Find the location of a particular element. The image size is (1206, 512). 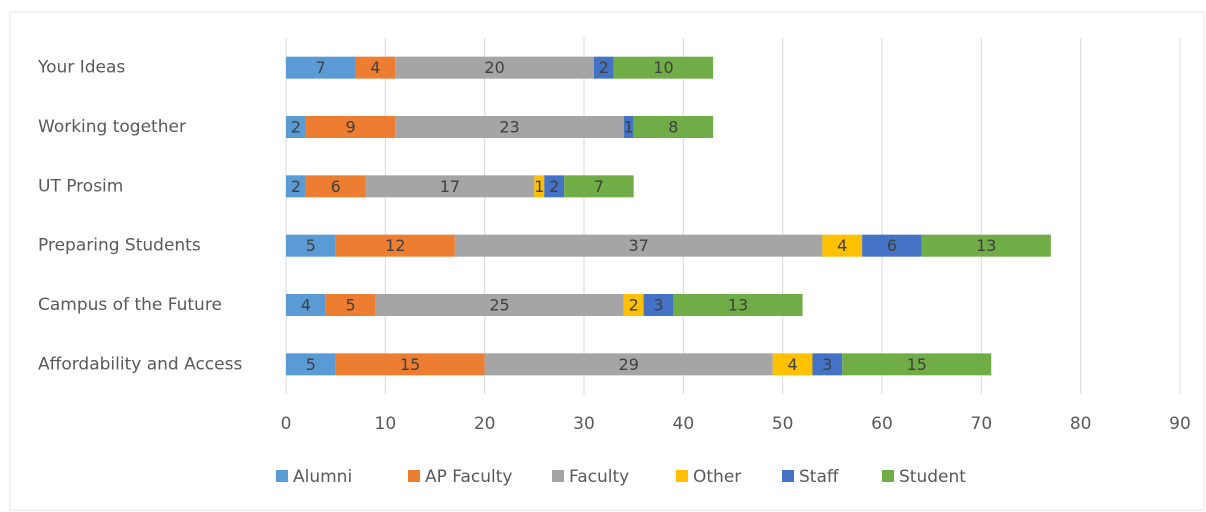

y-tick-label: Your Ideas is located at coordinates (81, 68).